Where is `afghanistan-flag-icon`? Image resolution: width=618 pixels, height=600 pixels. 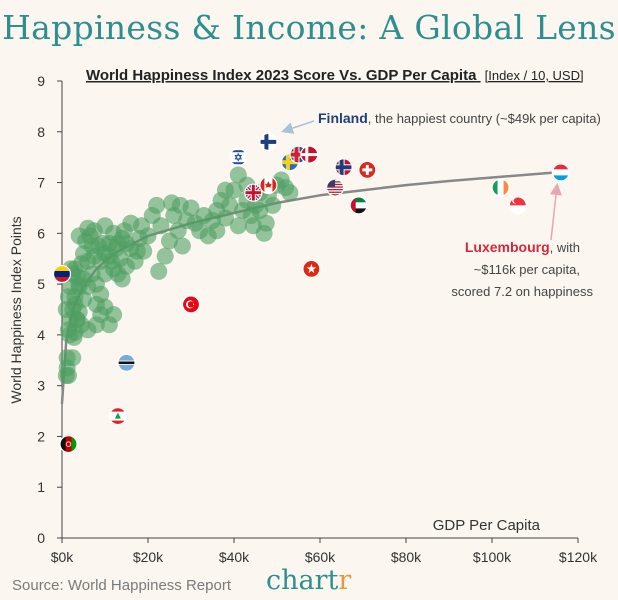
afghanistan-flag-icon is located at coordinates (68, 444).